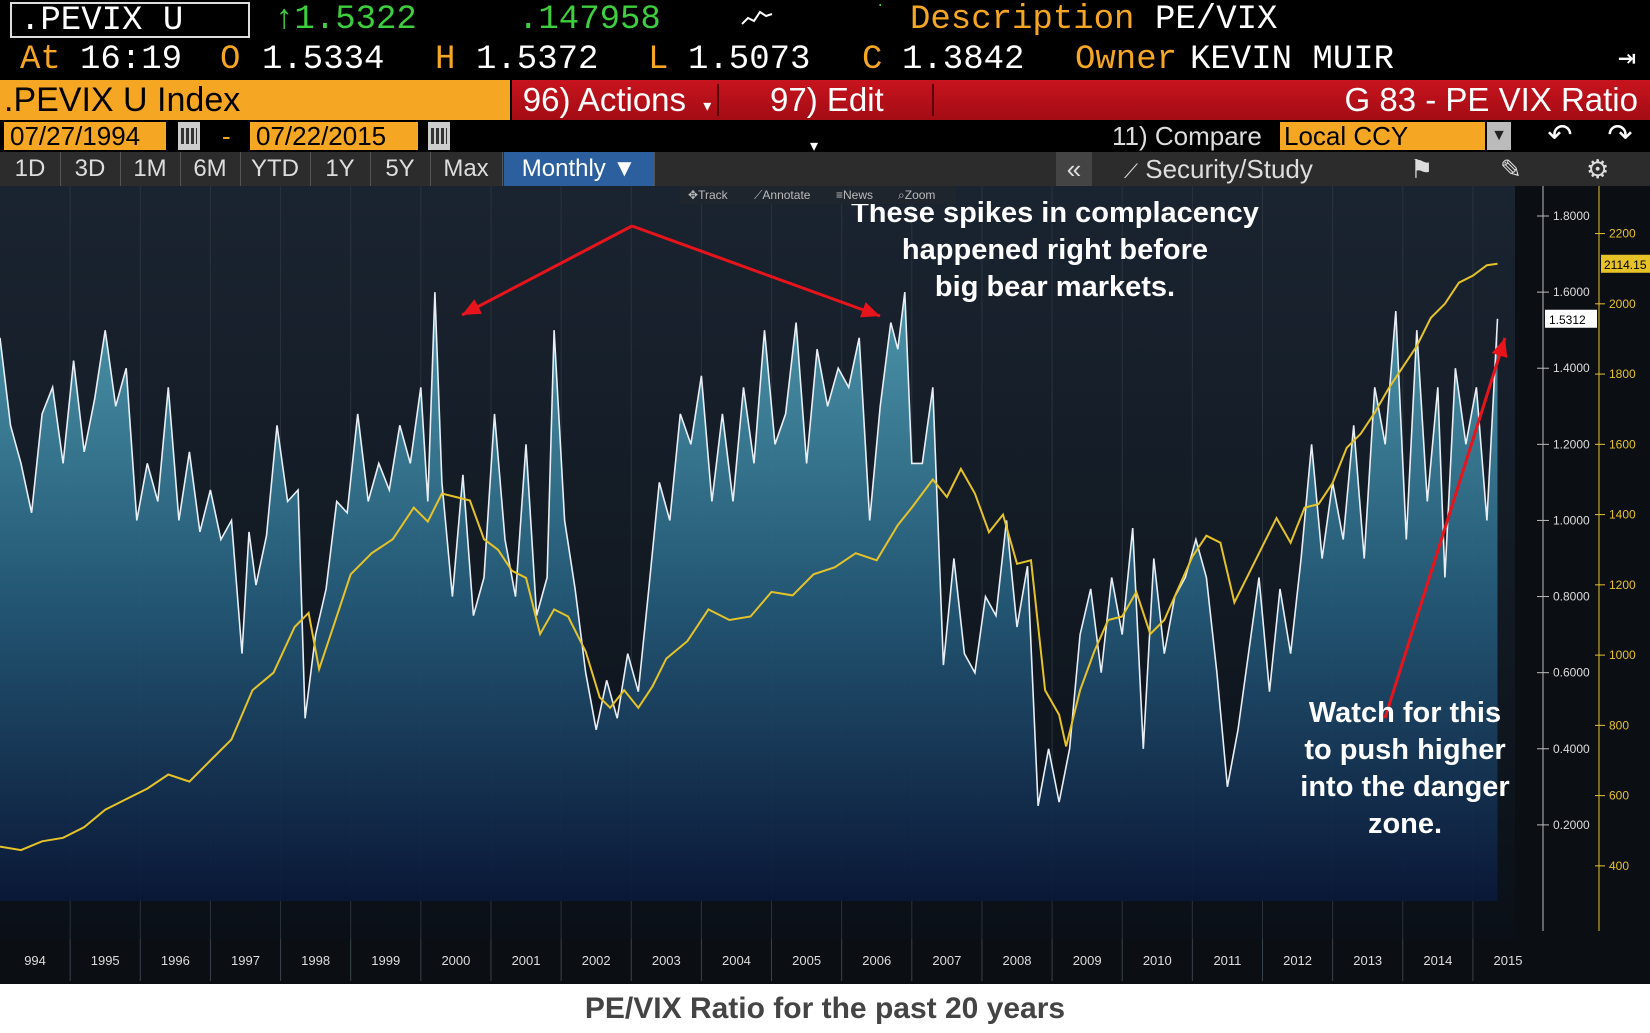 The height and width of the screenshot is (1033, 1650). I want to click on high-label: H, so click(445, 60).